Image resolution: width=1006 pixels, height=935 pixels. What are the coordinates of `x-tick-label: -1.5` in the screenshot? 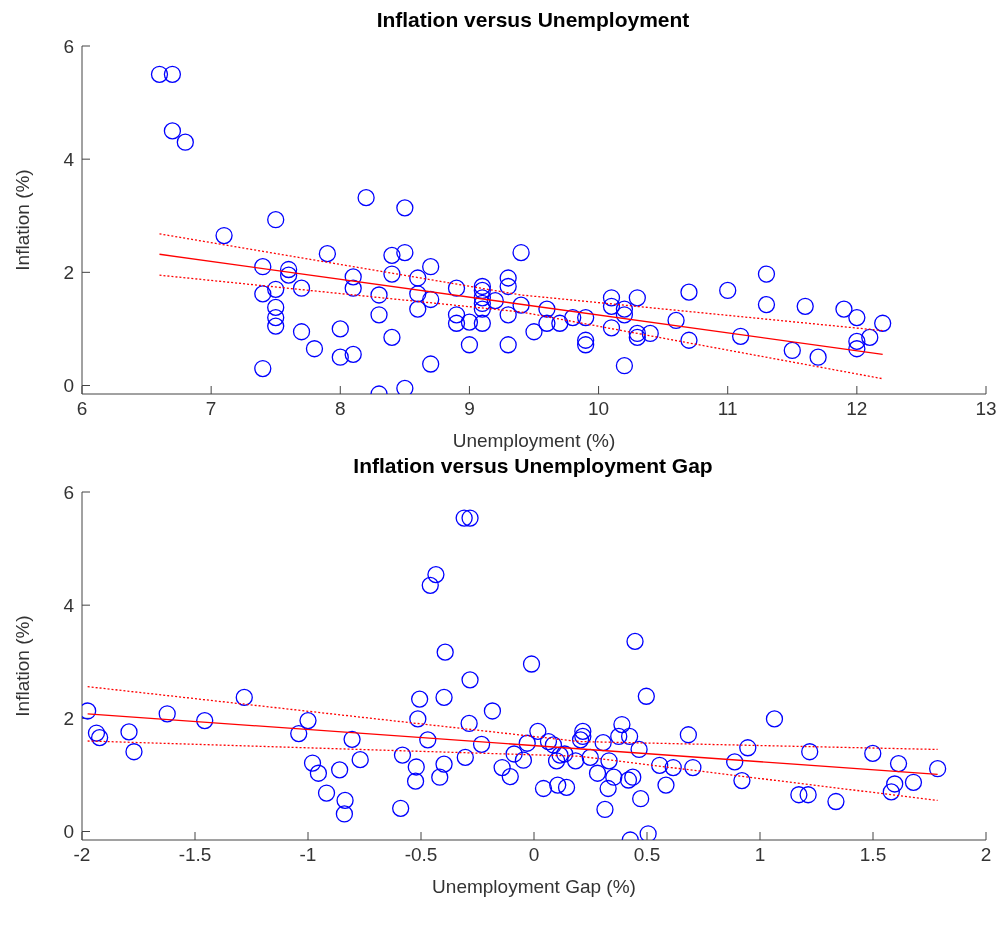 It's located at (195, 855).